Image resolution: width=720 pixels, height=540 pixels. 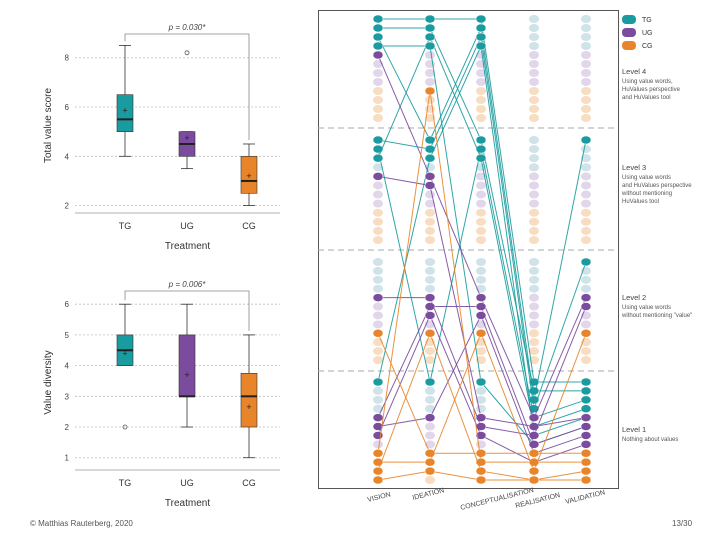 I want to click on legend-swatch-ug, so click(x=629, y=32).